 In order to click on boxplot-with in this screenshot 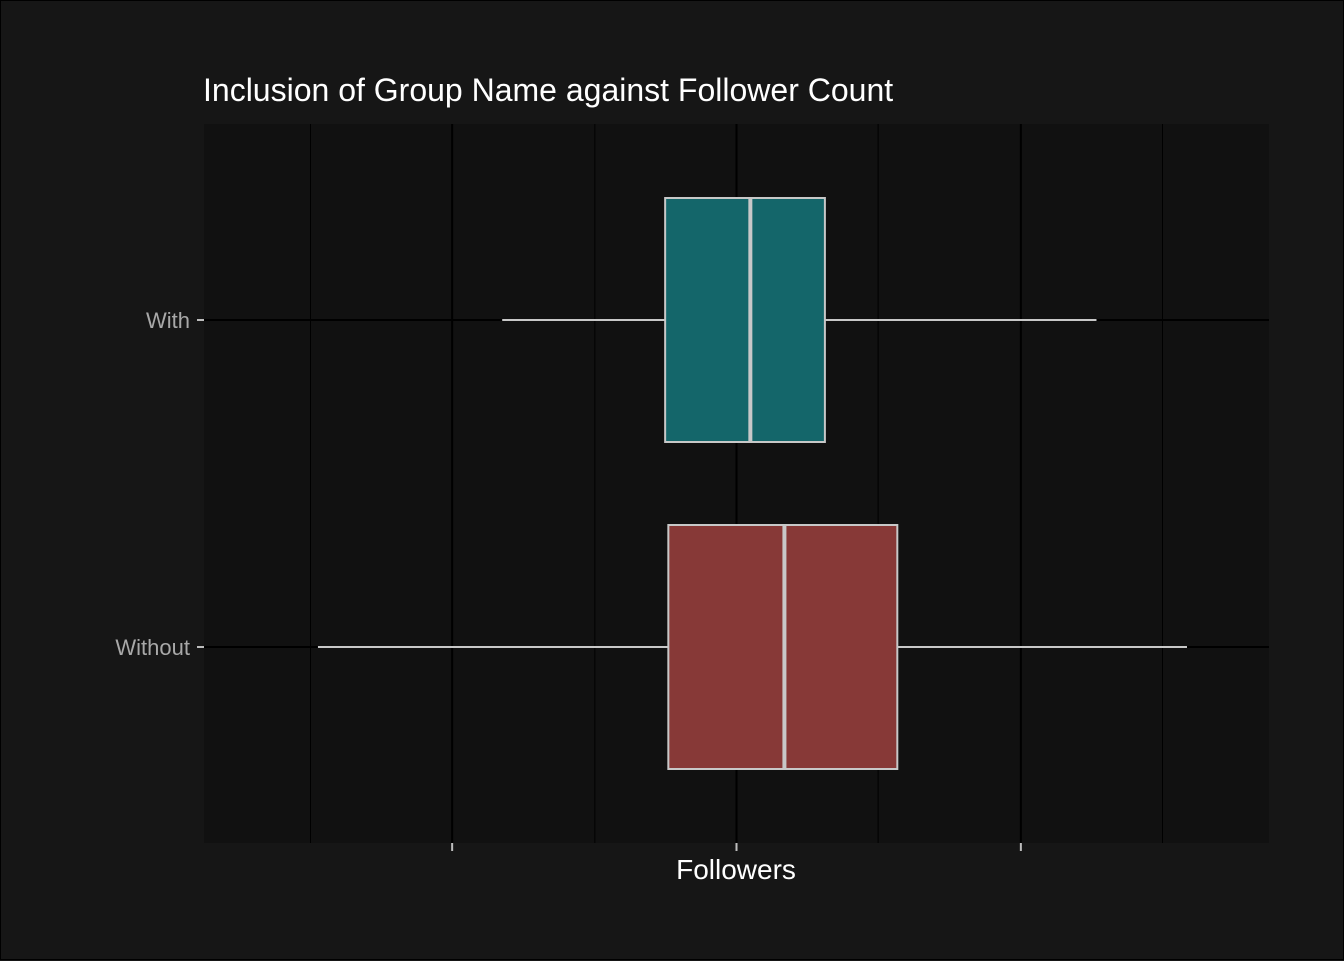, I will do `click(799, 320)`.